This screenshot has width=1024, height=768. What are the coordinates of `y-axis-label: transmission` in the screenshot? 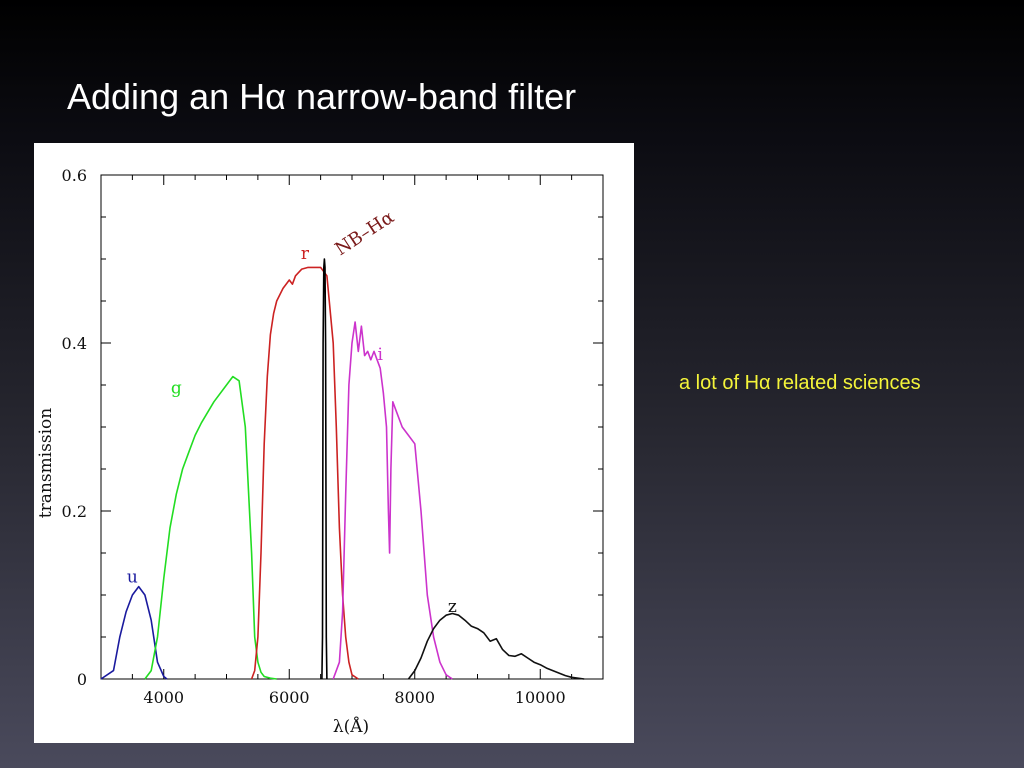 It's located at (46, 463).